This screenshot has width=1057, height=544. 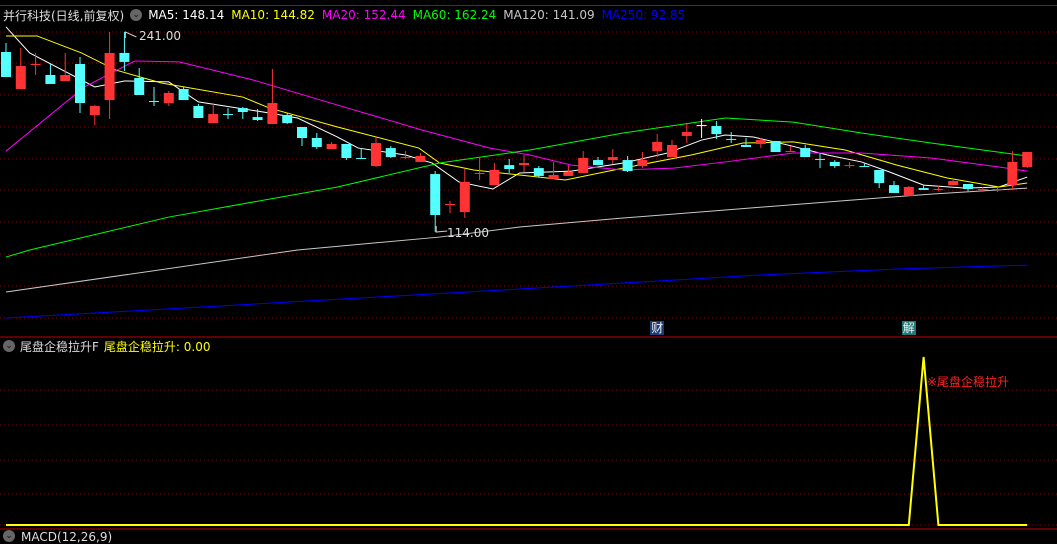 What do you see at coordinates (549, 15) in the screenshot?
I see `ma-legend-item: MA120: 141.09` at bounding box center [549, 15].